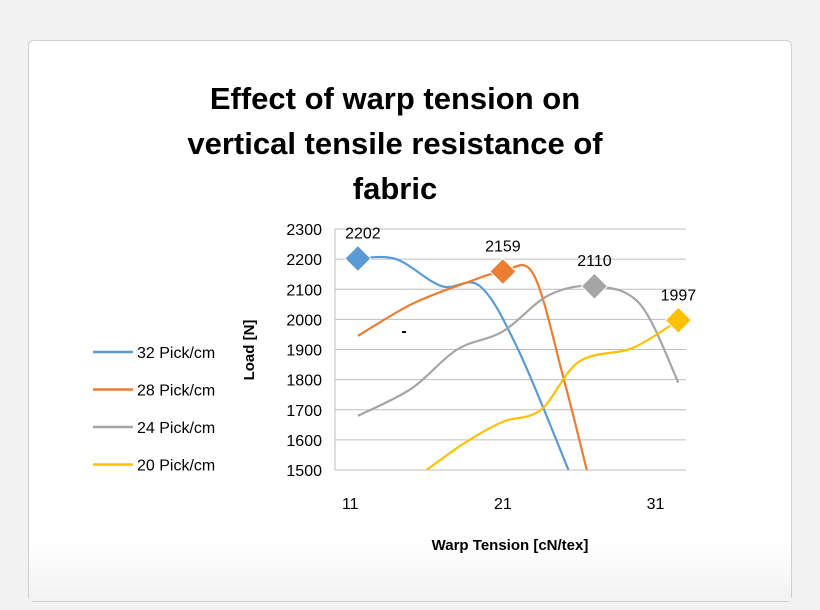 This screenshot has width=820, height=610. I want to click on legend-label: 20 Pick/cm, so click(176, 466).